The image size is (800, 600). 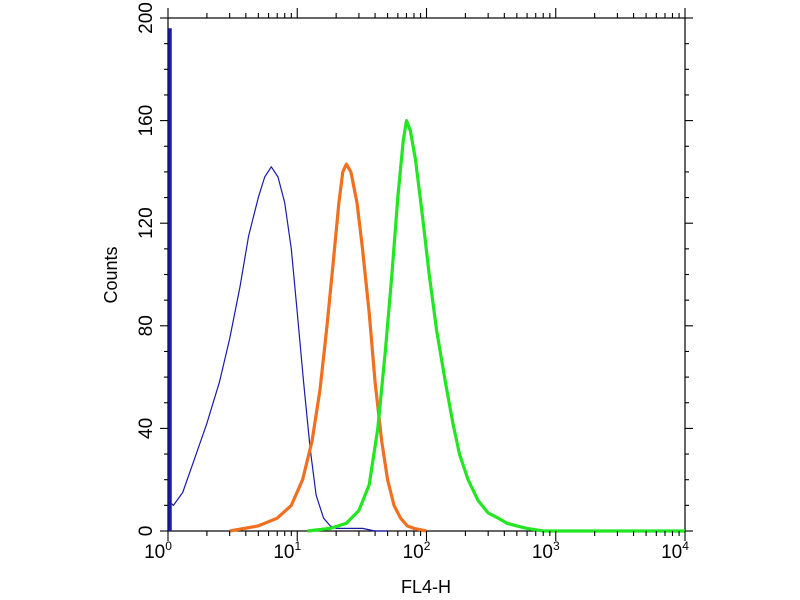 I want to click on y-tick-label: 200, so click(x=146, y=18).